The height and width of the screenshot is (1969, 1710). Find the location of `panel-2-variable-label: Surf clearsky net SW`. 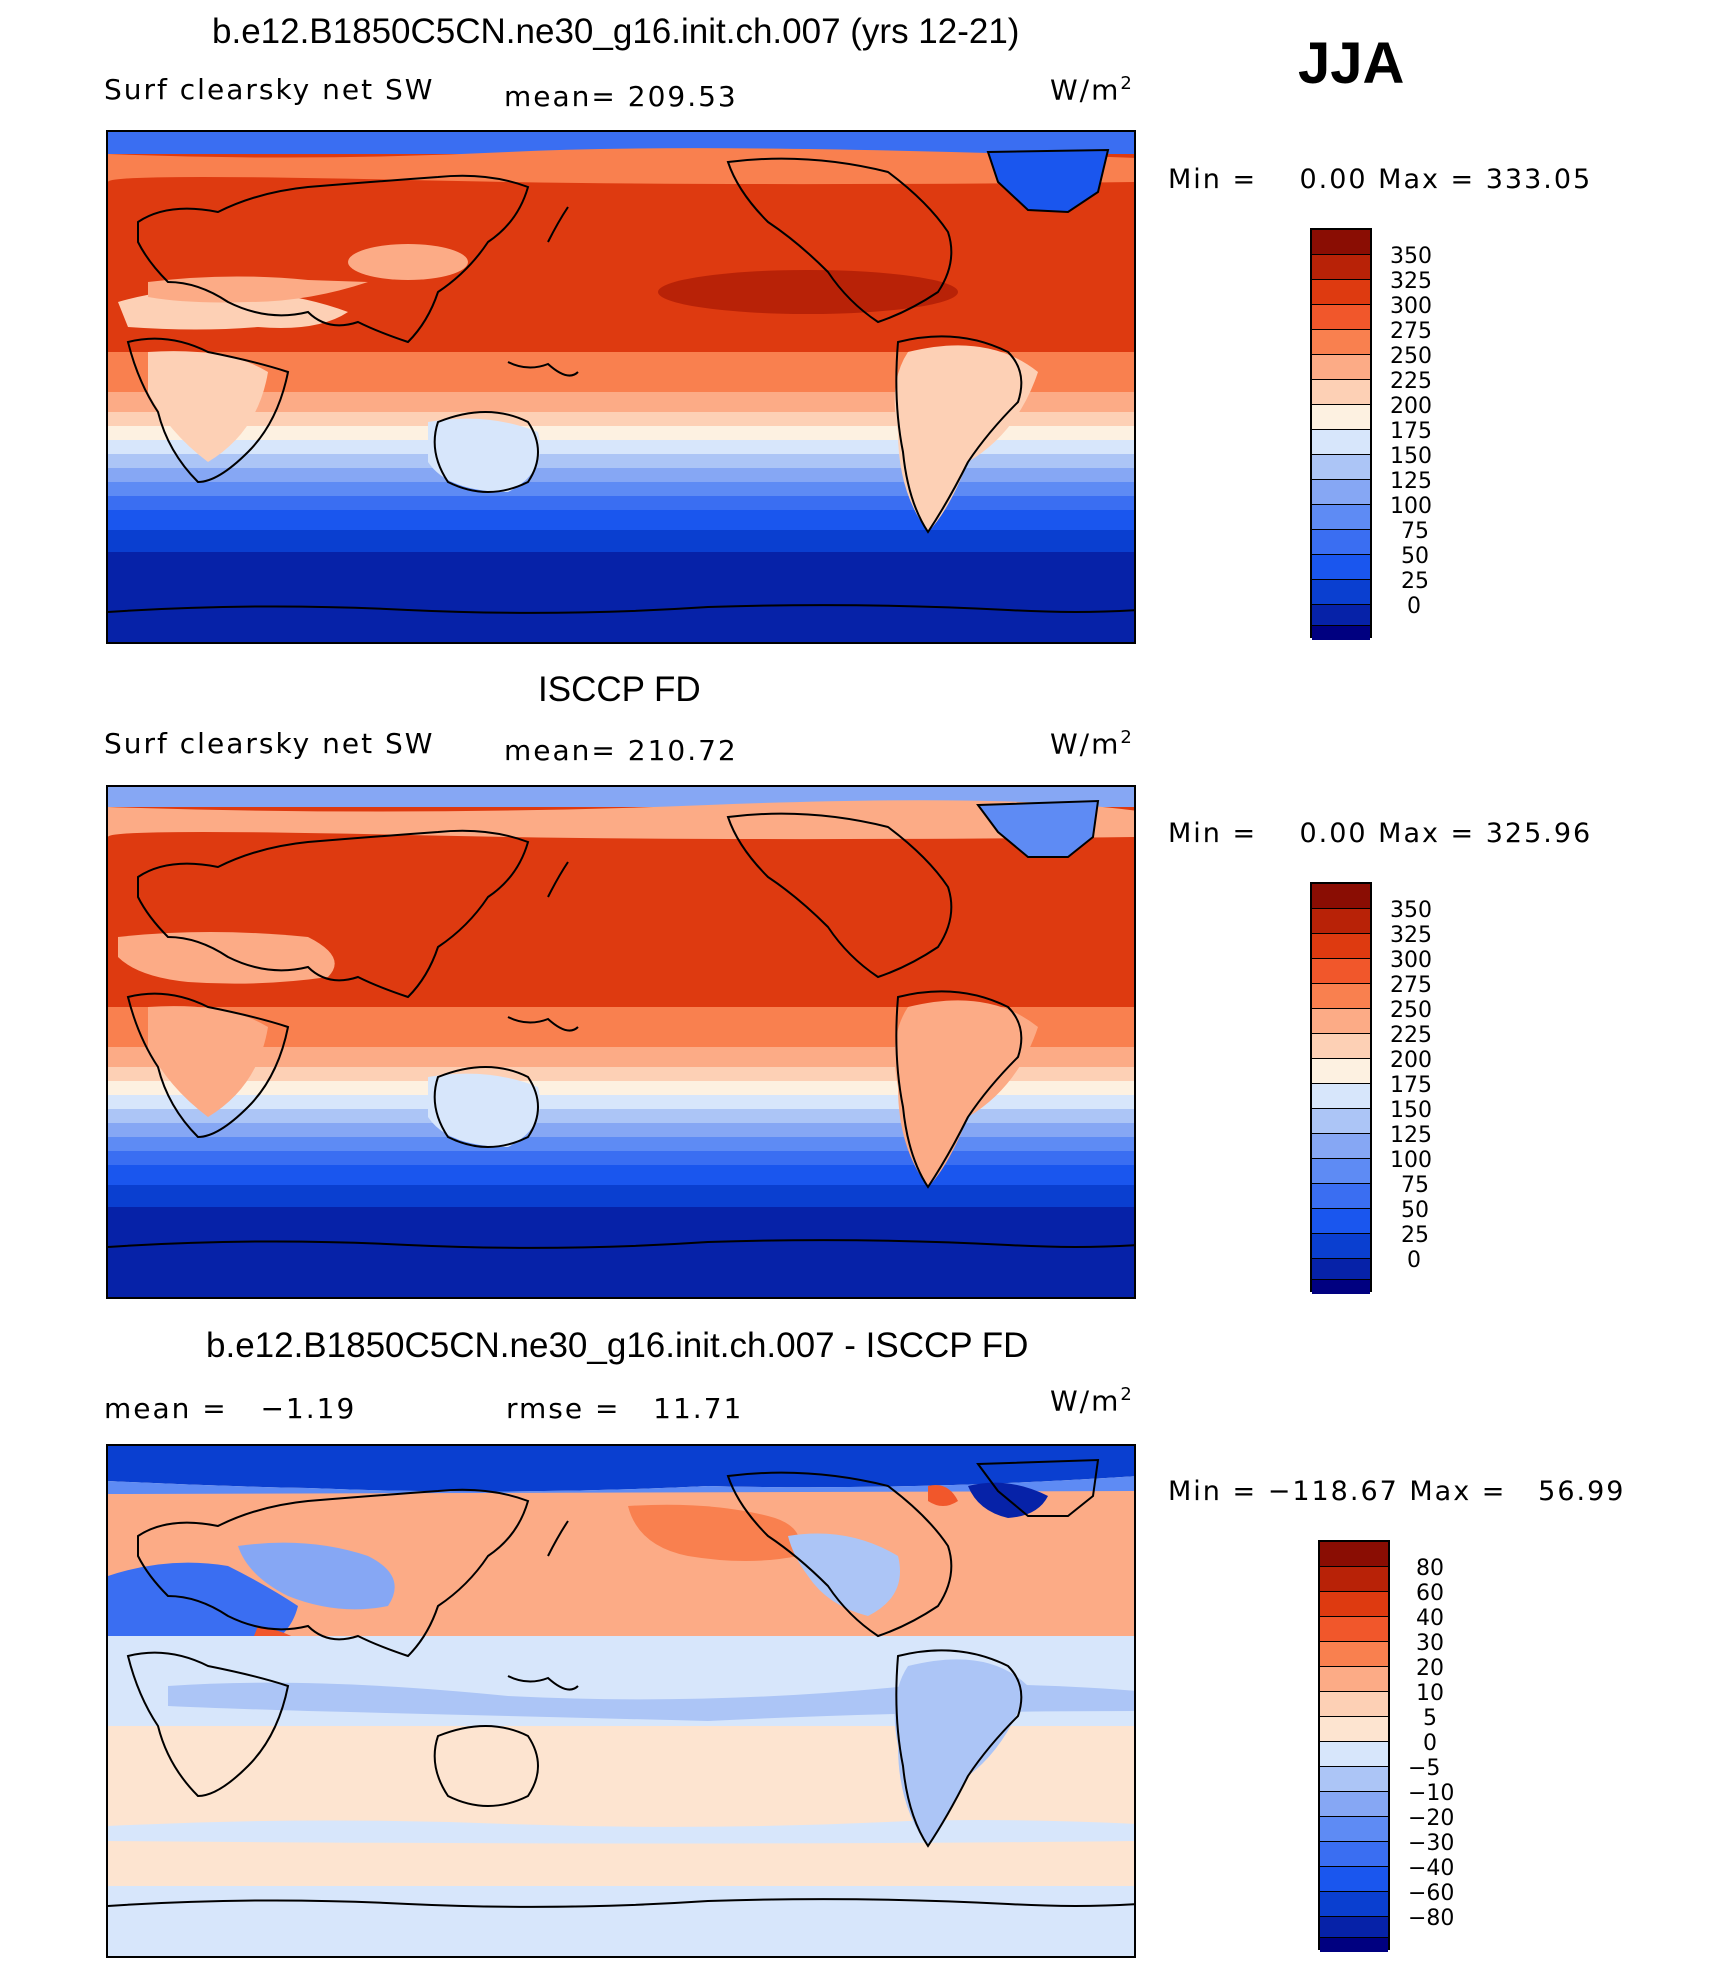

panel-2-variable-label: Surf clearsky net SW is located at coordinates (269, 743).